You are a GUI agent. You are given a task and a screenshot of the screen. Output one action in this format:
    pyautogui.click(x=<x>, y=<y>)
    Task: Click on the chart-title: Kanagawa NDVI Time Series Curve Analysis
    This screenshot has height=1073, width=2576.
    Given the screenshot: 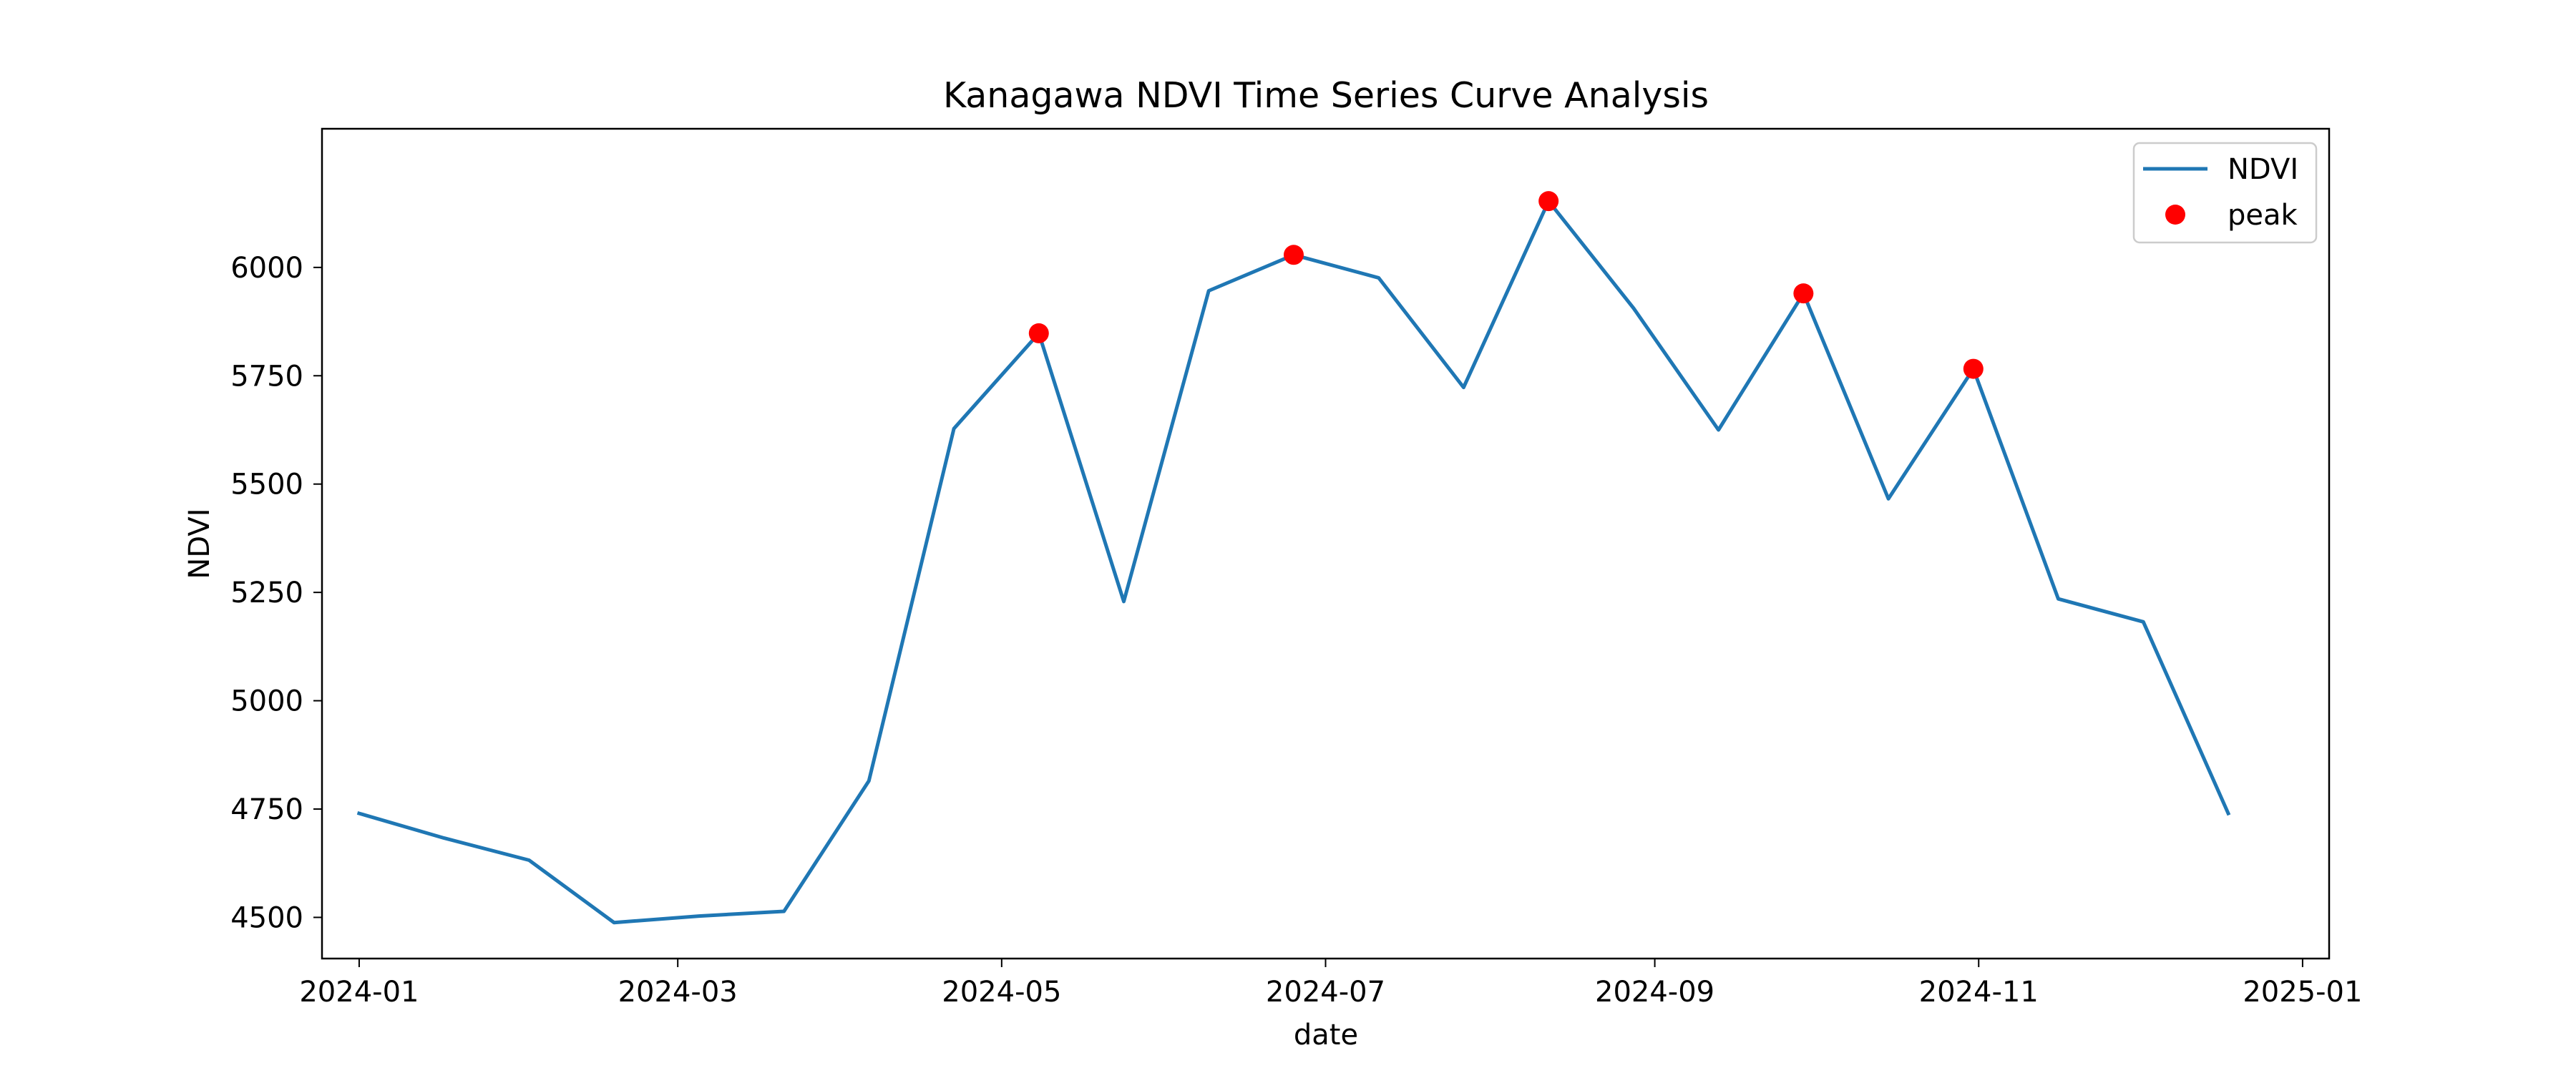 What is the action you would take?
    pyautogui.click(x=1326, y=95)
    